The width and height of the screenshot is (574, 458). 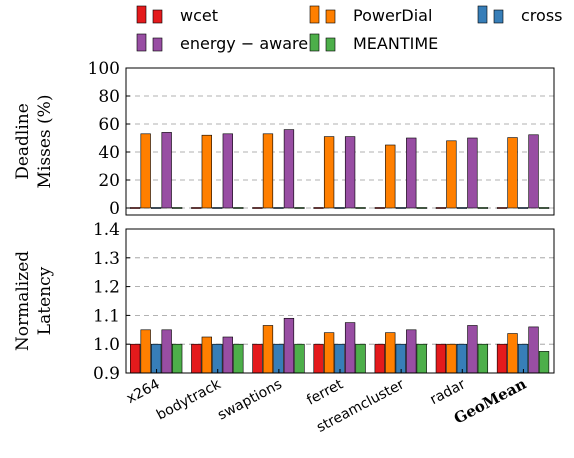 What do you see at coordinates (45, 142) in the screenshot?
I see `y-axis-label-line: Misses (%)` at bounding box center [45, 142].